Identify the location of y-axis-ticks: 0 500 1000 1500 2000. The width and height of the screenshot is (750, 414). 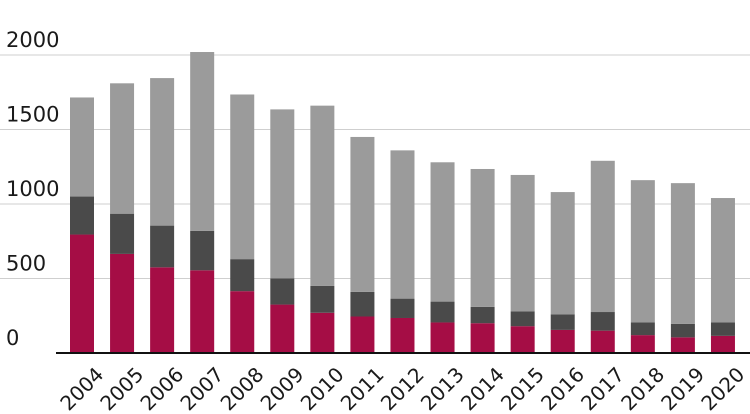
(32, 189).